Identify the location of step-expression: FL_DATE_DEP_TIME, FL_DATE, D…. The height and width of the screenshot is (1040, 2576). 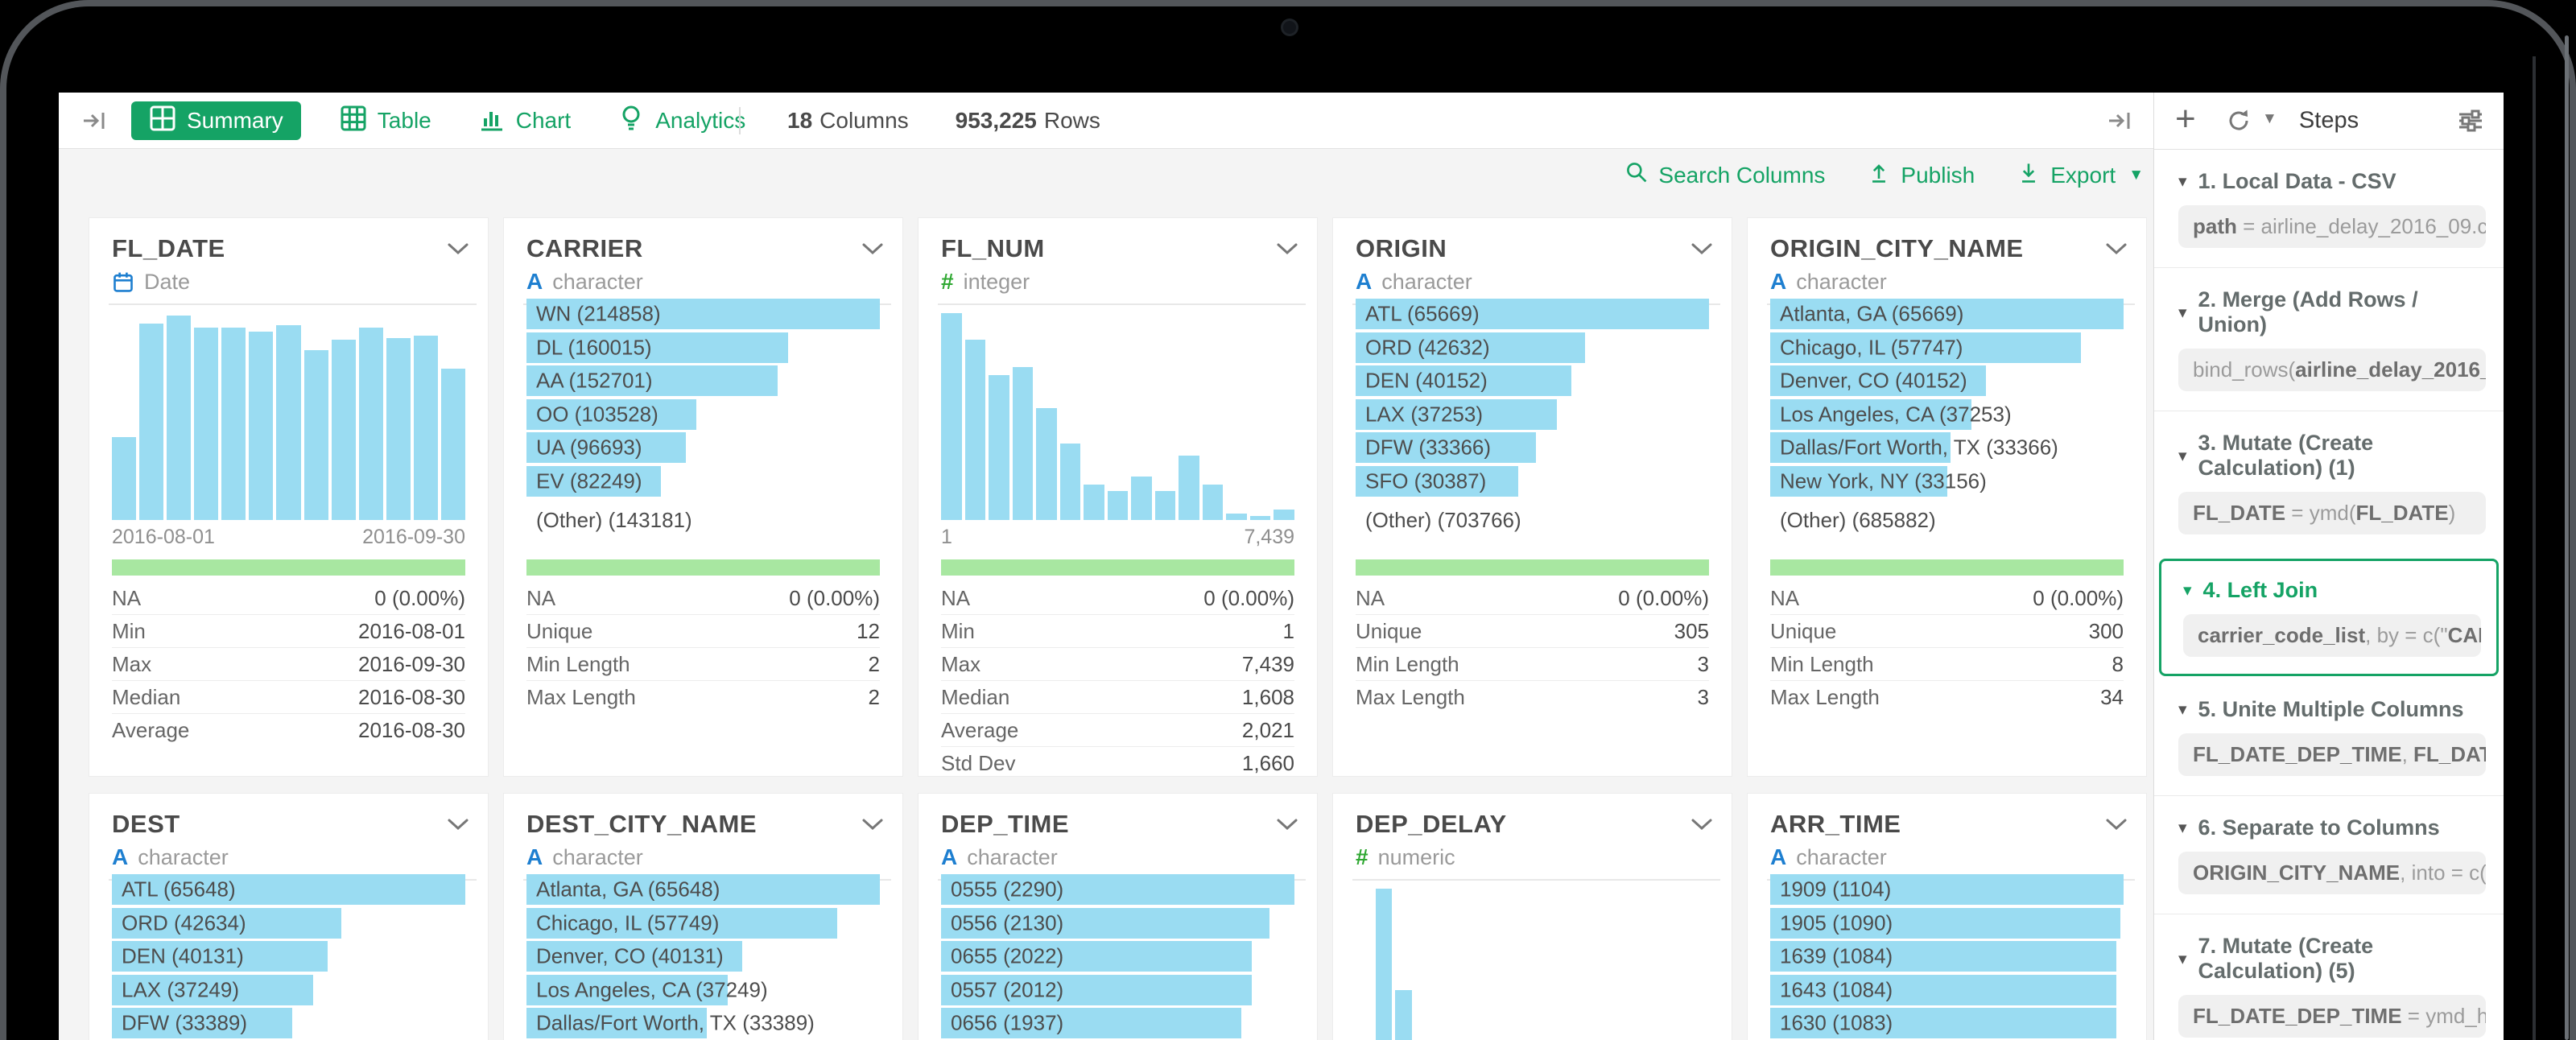
(2332, 754).